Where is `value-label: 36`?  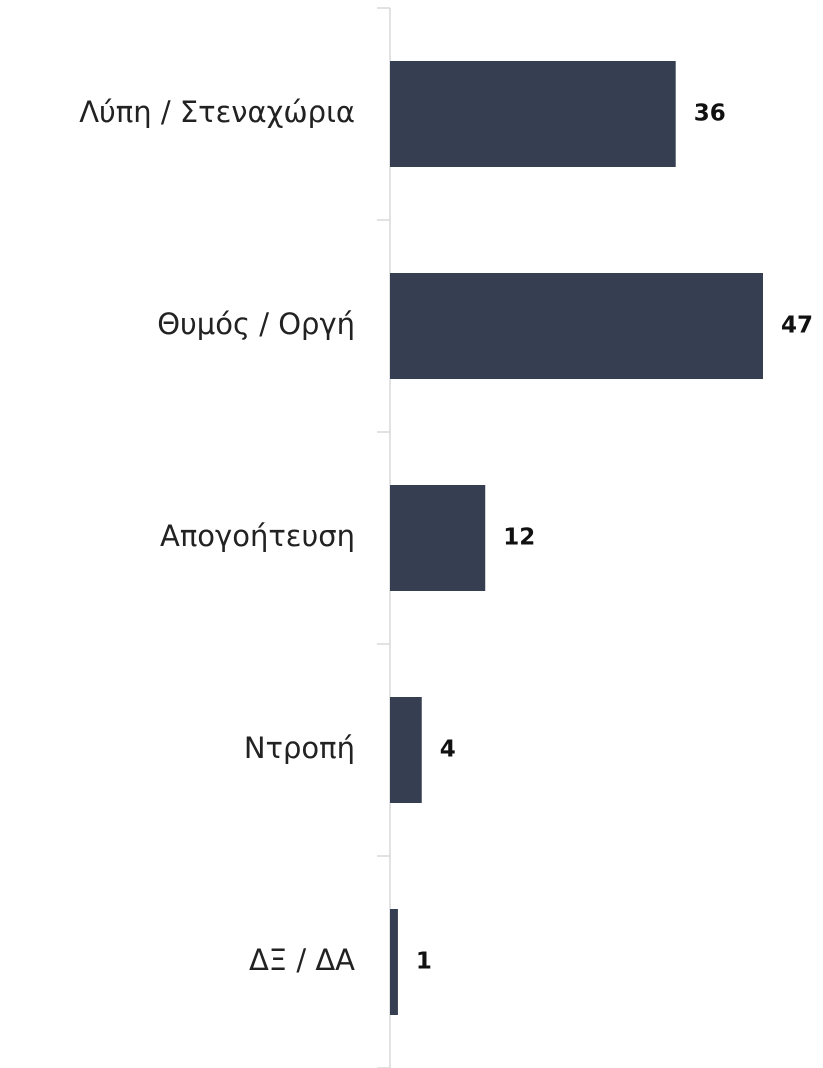
value-label: 36 is located at coordinates (710, 114).